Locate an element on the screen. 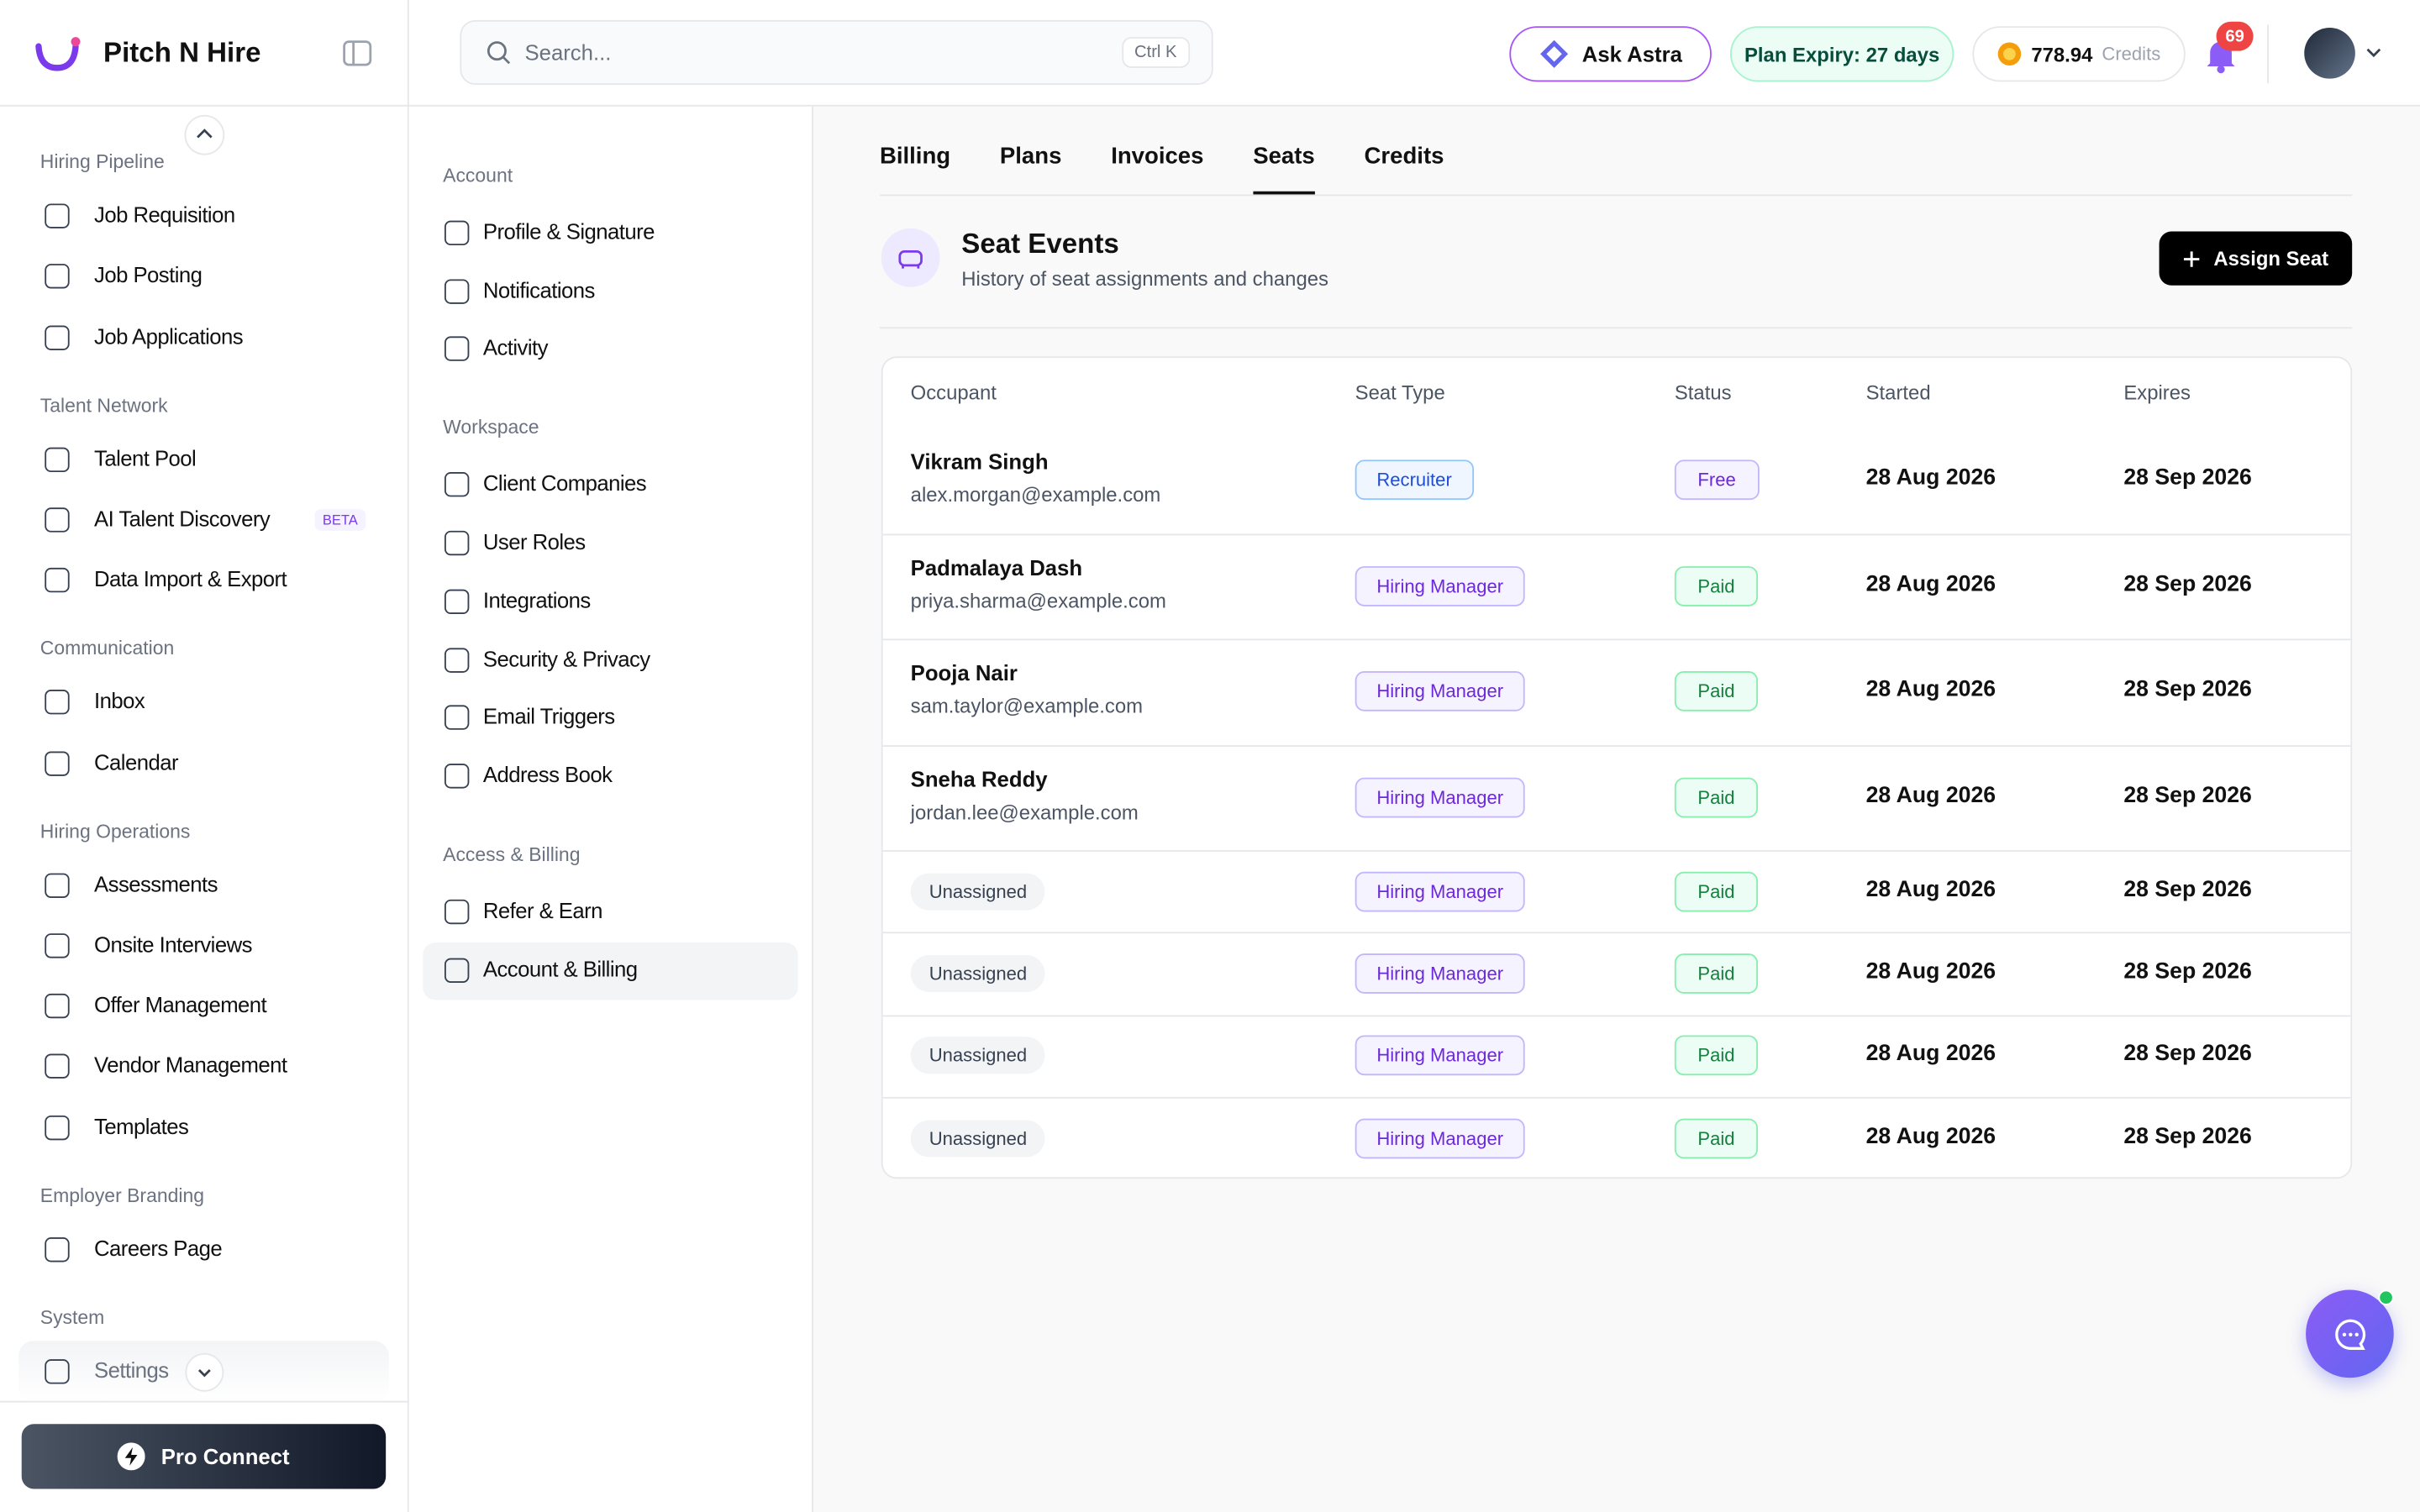 The width and height of the screenshot is (2420, 1512). avatar-chevron is located at coordinates (2374, 52).